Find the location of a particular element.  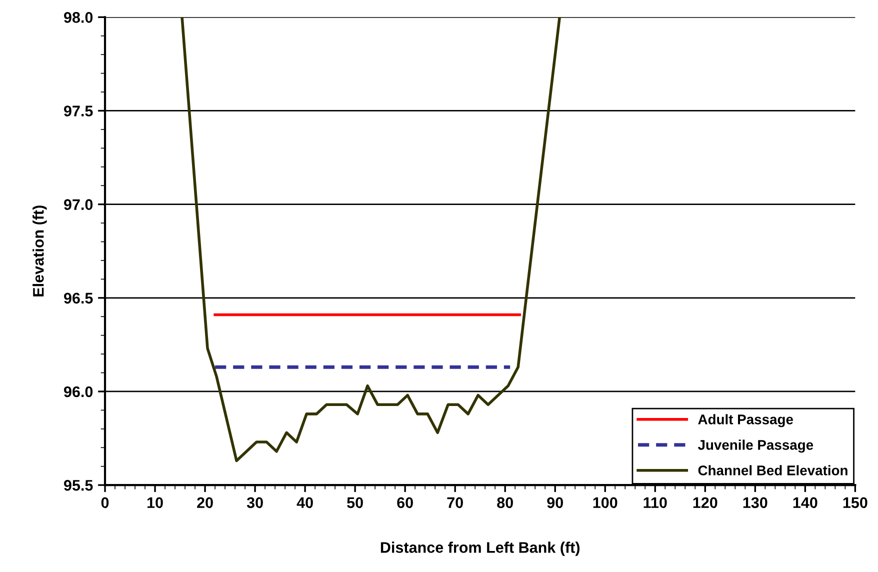

x-tick-label: 70 is located at coordinates (455, 502).